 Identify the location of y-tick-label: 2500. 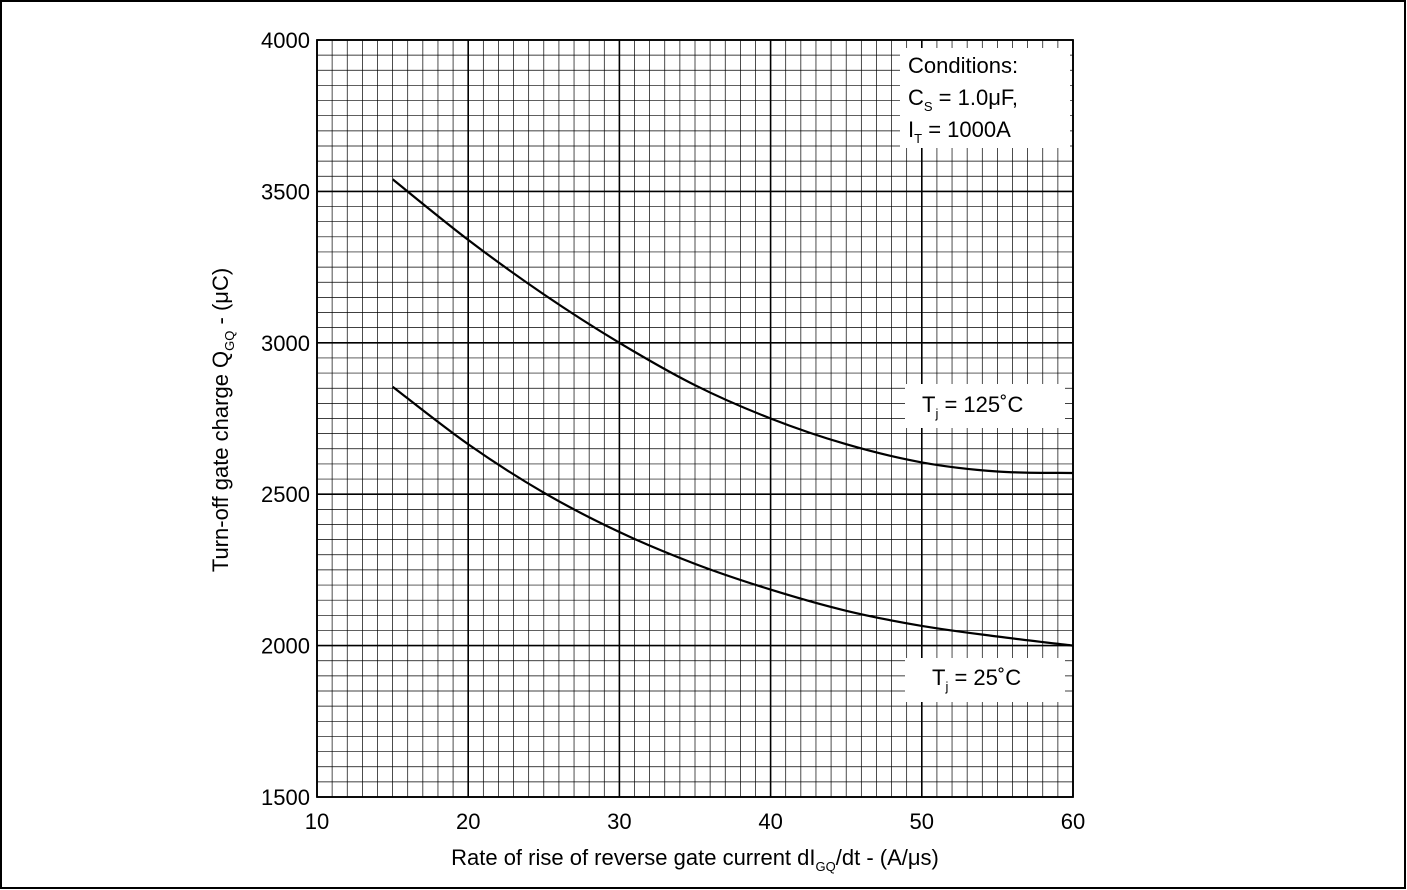
(285, 494).